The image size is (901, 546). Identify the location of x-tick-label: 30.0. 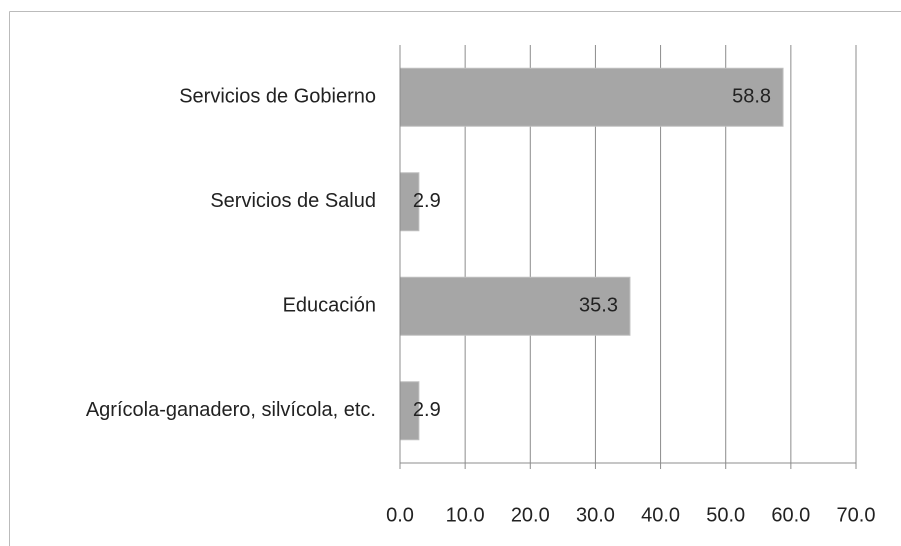
(595, 515).